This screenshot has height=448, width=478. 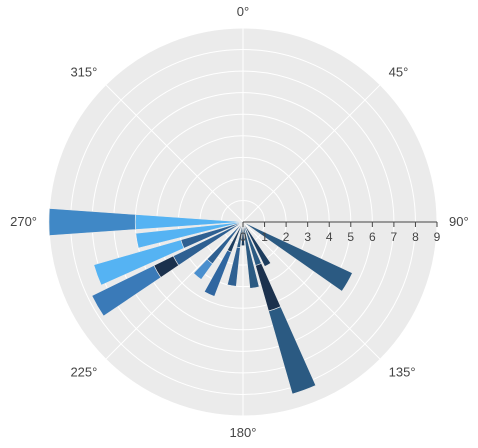 What do you see at coordinates (372, 237) in the screenshot?
I see `radial-tick-label-6: 6` at bounding box center [372, 237].